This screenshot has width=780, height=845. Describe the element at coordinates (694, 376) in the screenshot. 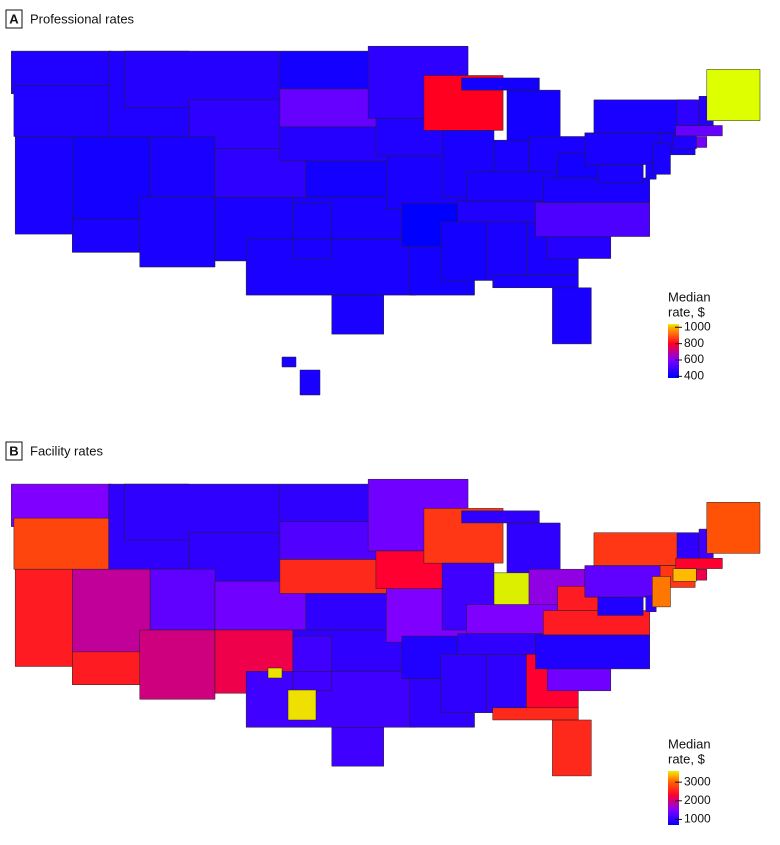

I see `colorbar-tick-label: 400` at that location.